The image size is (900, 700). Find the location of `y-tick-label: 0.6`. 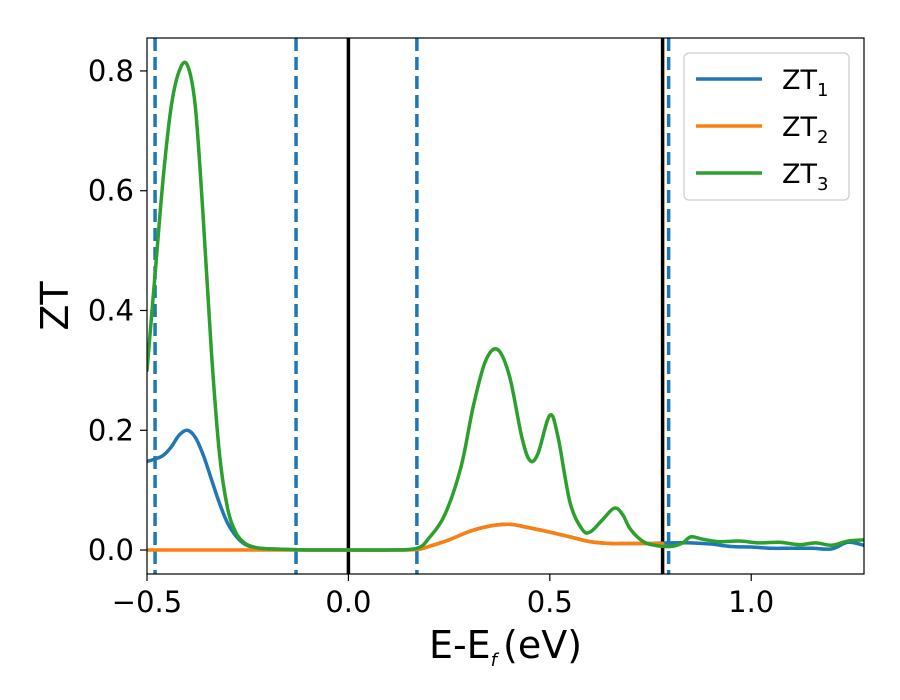

y-tick-label: 0.6 is located at coordinates (111, 191).